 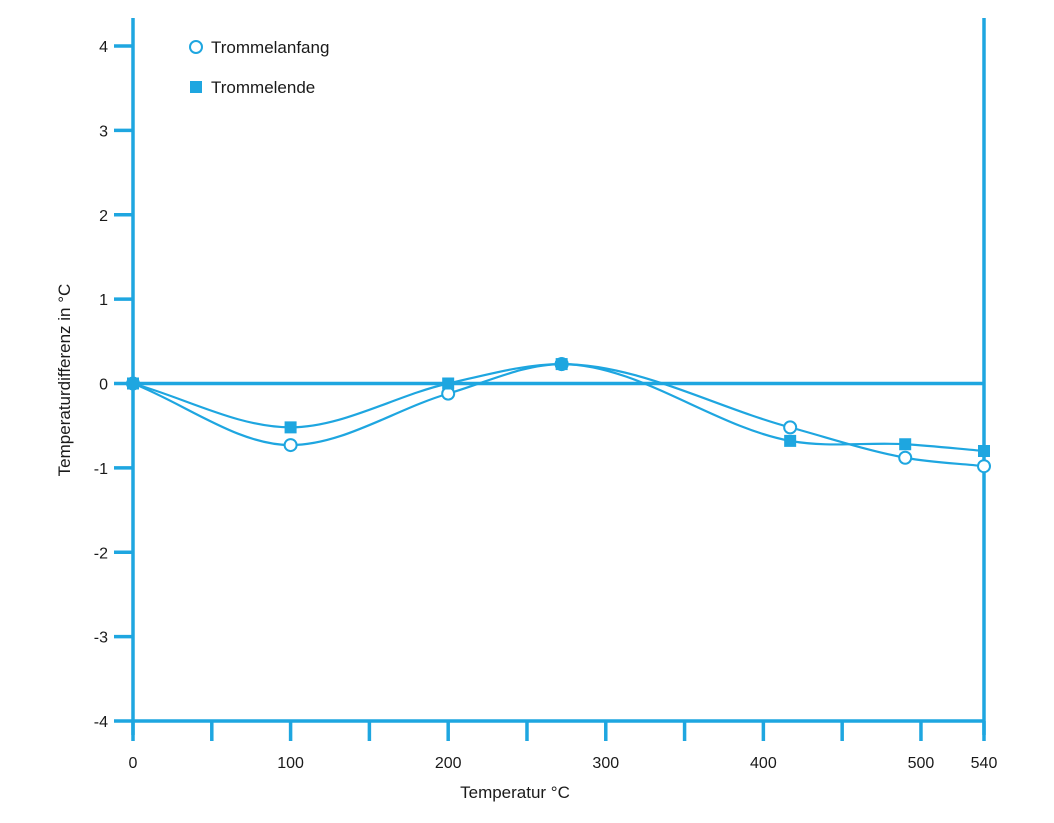 What do you see at coordinates (763, 763) in the screenshot?
I see `x-tick-label: 400` at bounding box center [763, 763].